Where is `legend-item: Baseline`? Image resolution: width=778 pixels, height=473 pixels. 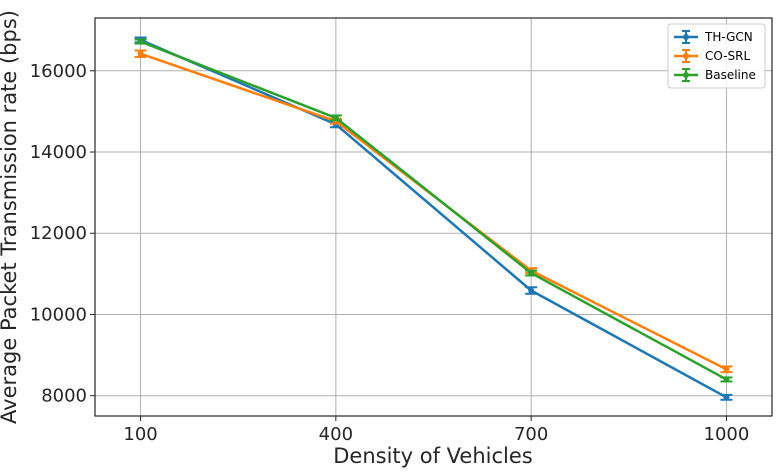 legend-item: Baseline is located at coordinates (715, 75).